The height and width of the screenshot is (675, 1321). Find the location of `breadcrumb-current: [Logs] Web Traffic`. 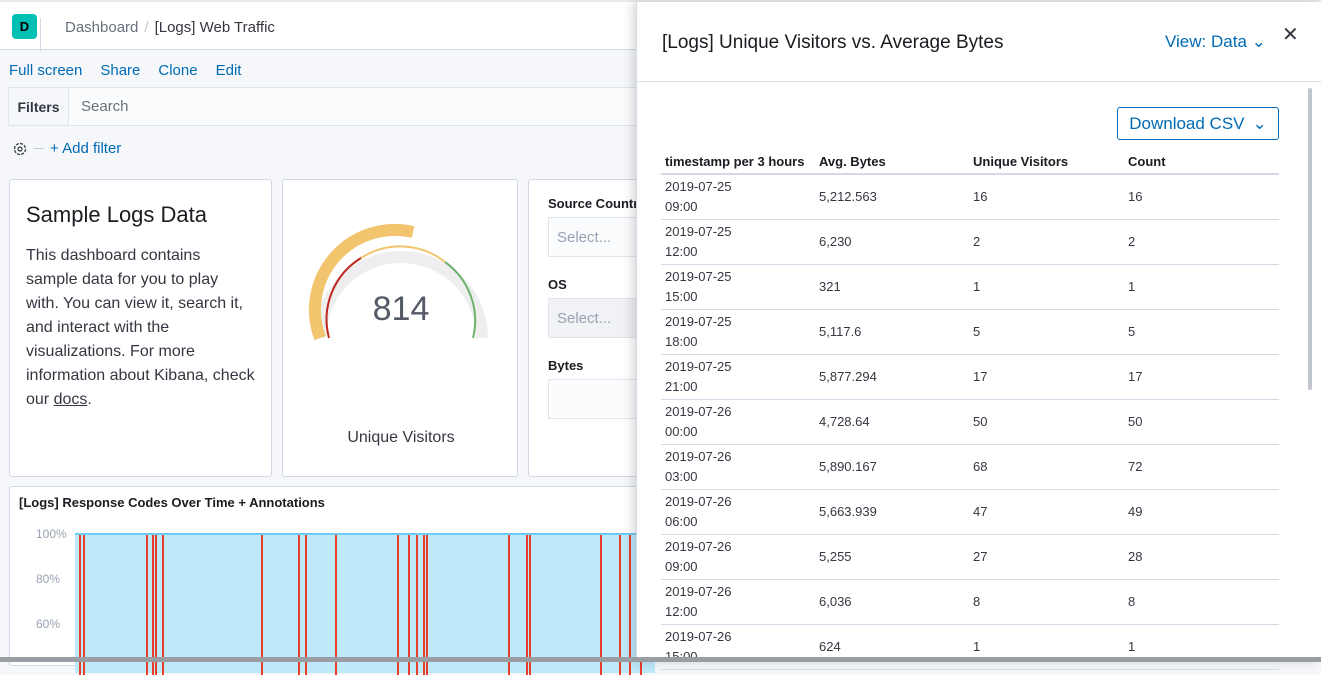

breadcrumb-current: [Logs] Web Traffic is located at coordinates (214, 27).